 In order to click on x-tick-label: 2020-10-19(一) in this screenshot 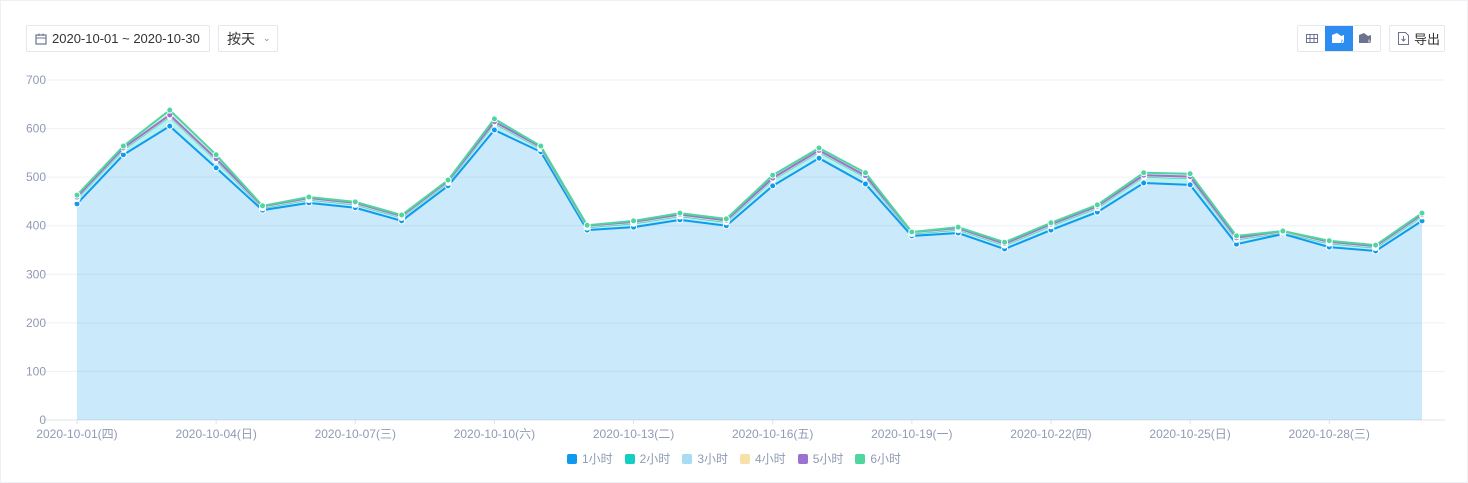, I will do `click(911, 434)`.